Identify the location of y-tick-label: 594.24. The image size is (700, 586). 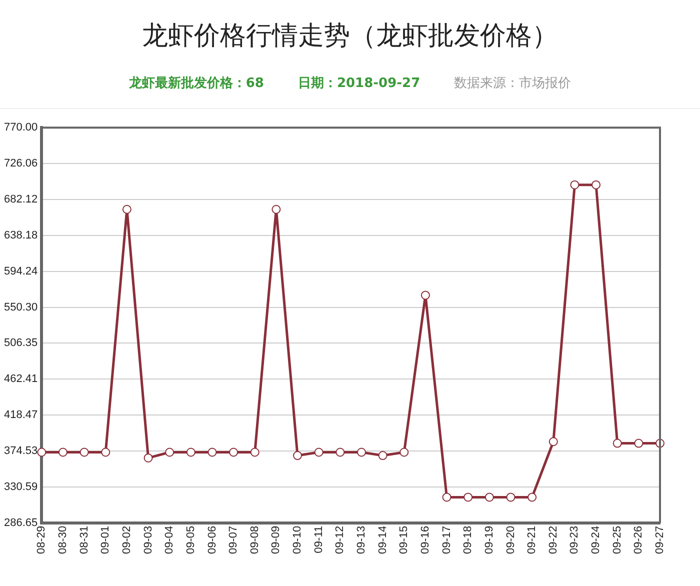
(21, 271).